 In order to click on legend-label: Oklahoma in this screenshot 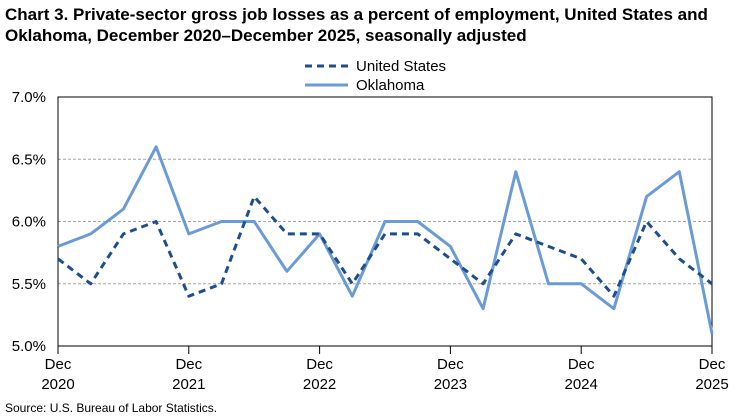, I will do `click(390, 85)`.